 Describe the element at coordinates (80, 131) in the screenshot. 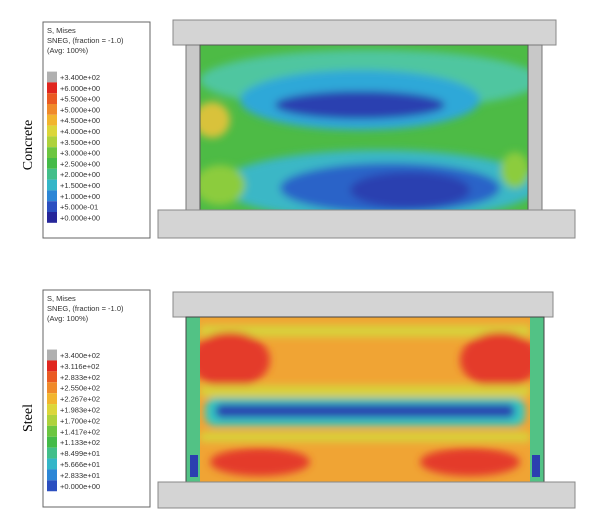

I see `legend-label: +4.000e+00` at that location.